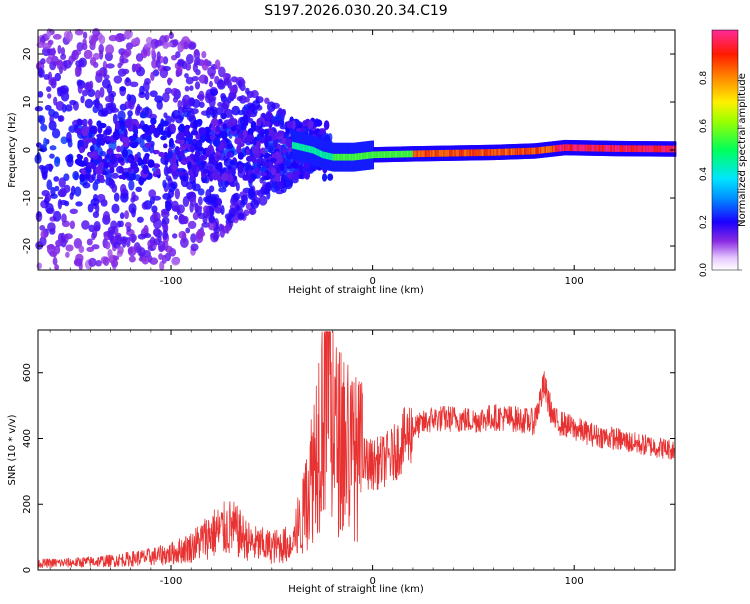  What do you see at coordinates (742, 150) in the screenshot?
I see `colorbar-label: Normalized spectral amplitude` at bounding box center [742, 150].